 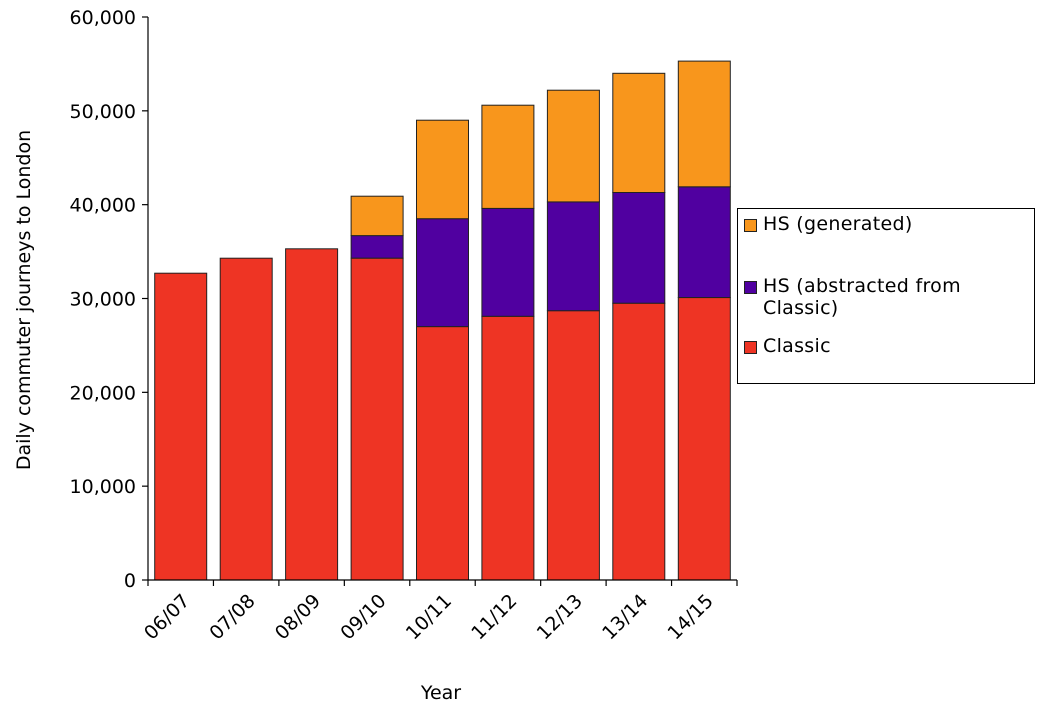 What do you see at coordinates (625, 617) in the screenshot?
I see `x-tick-label: 13/14` at bounding box center [625, 617].